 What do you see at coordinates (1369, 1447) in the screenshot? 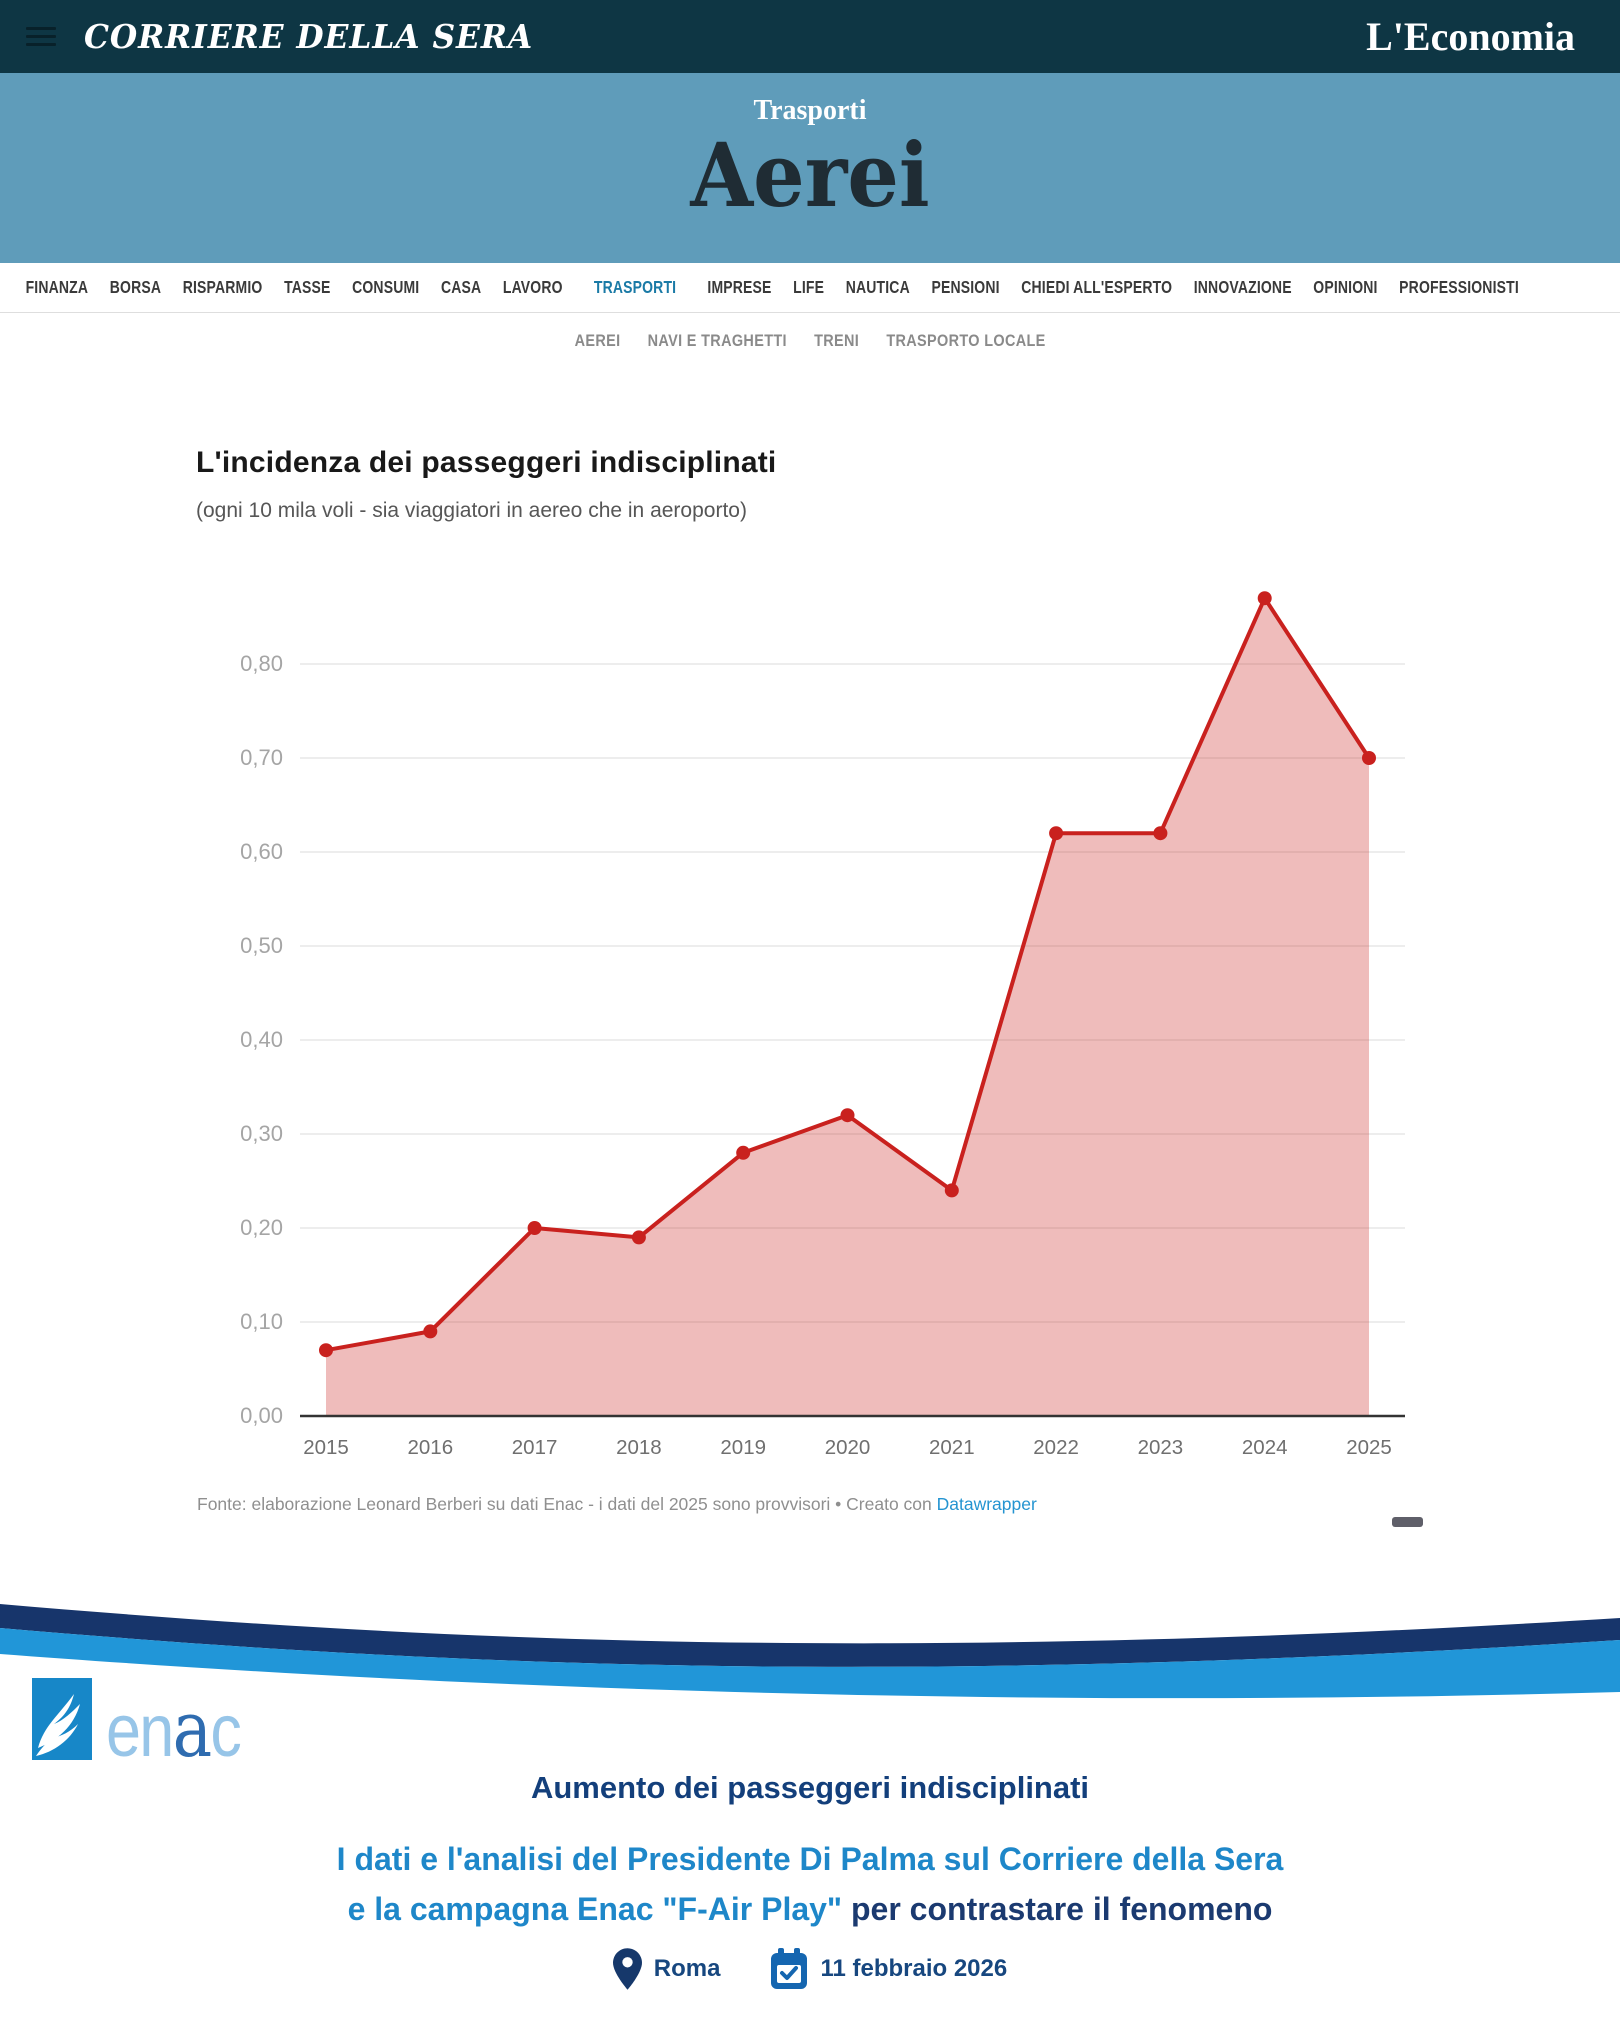
I see `svg-text: 2025` at bounding box center [1369, 1447].